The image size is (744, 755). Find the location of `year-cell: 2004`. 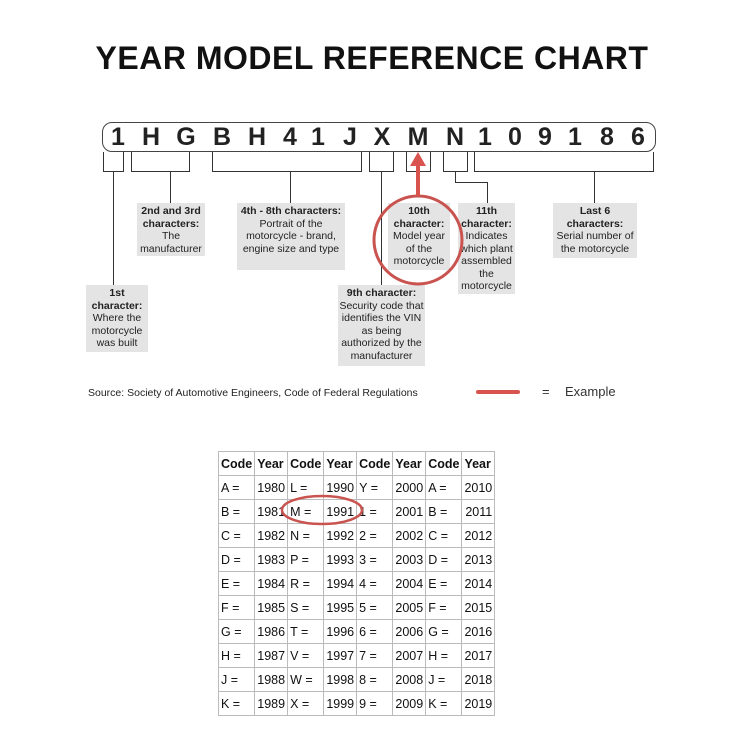

year-cell: 2004 is located at coordinates (409, 583).